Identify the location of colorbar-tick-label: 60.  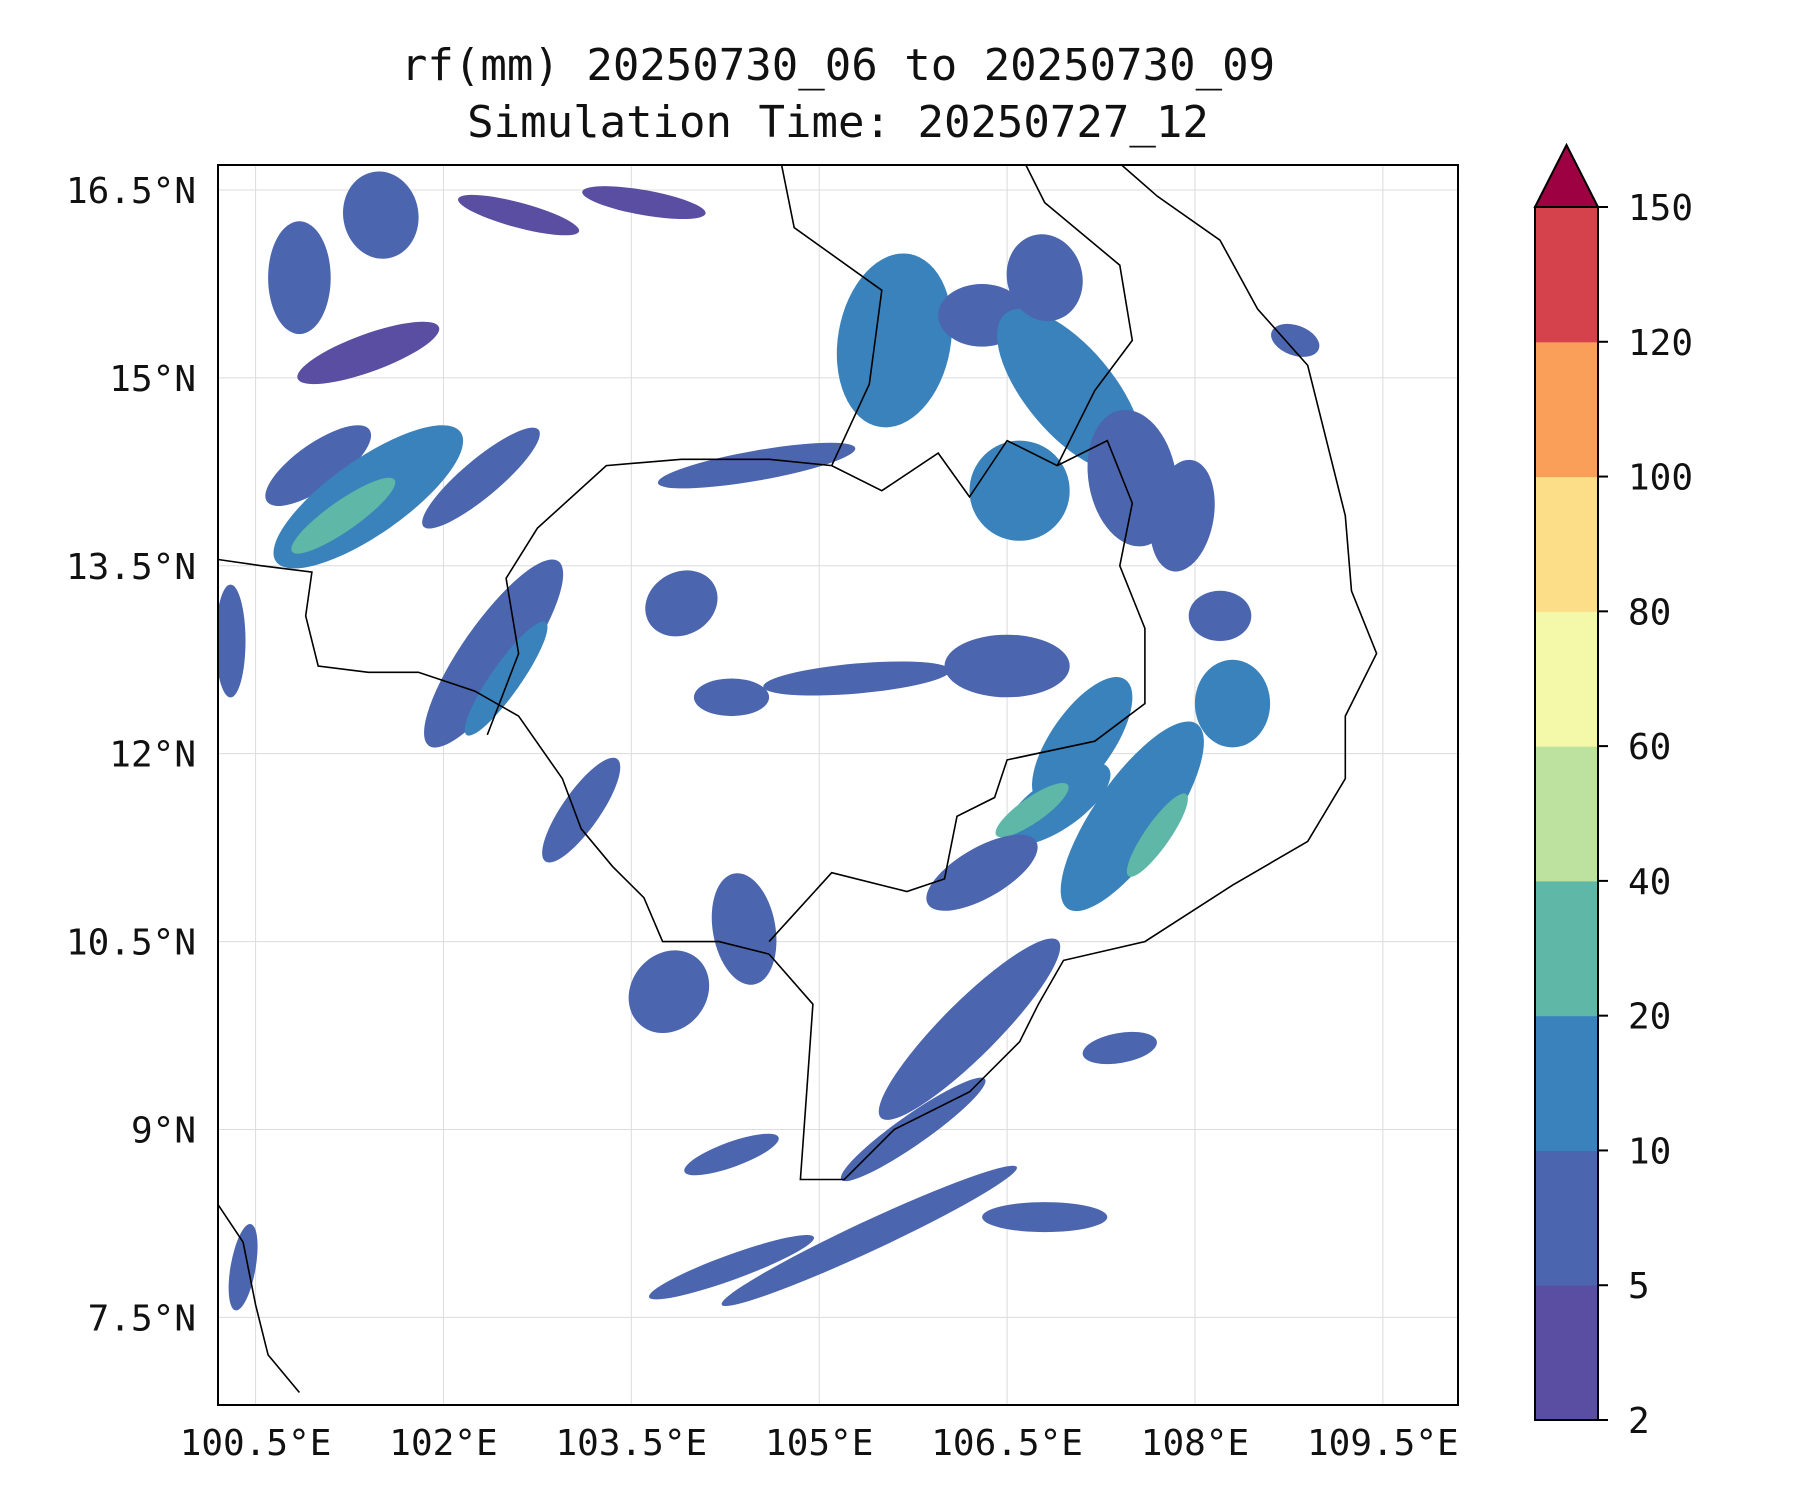
(1649, 747).